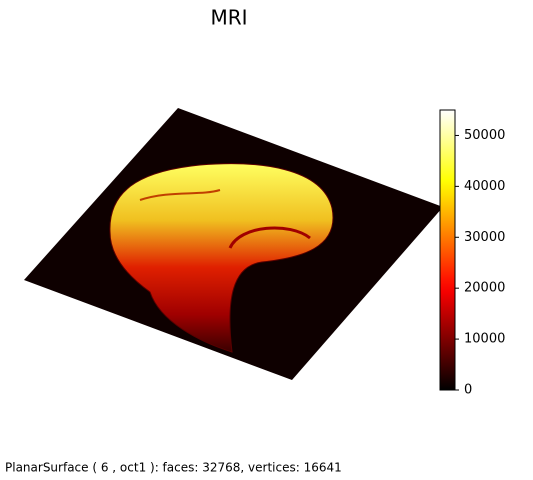 The image size is (533, 480). Describe the element at coordinates (484, 135) in the screenshot. I see `colorbar-tick-label: 50000` at that location.